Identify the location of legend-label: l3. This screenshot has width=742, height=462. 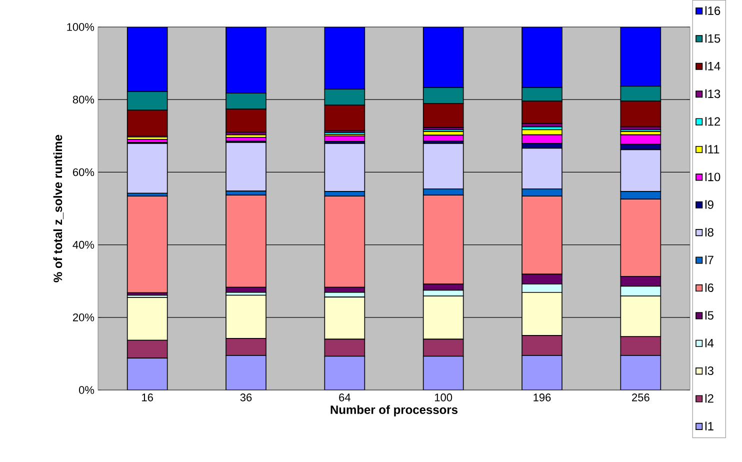
(709, 371).